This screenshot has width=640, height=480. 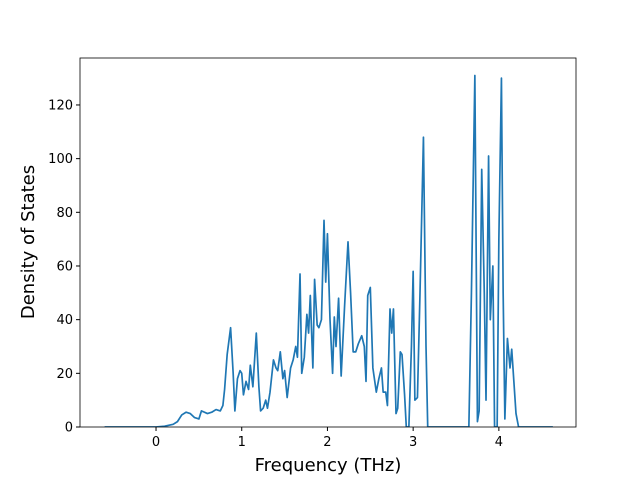 I want to click on x-tick-label: 4, so click(x=499, y=442).